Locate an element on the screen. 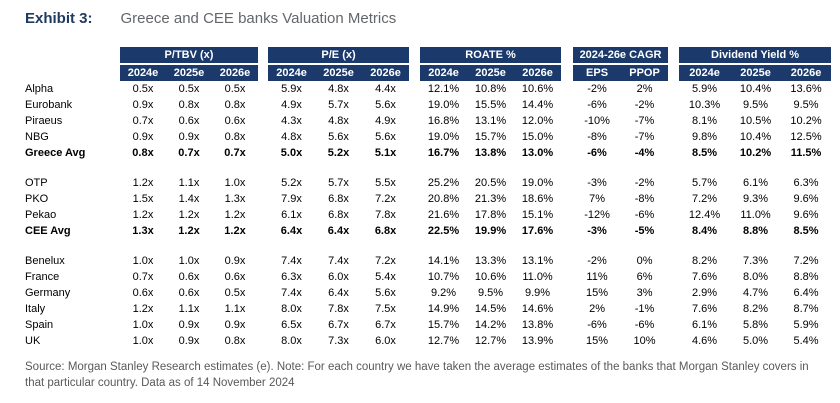 The width and height of the screenshot is (840, 403). cell: 7% is located at coordinates (597, 199).